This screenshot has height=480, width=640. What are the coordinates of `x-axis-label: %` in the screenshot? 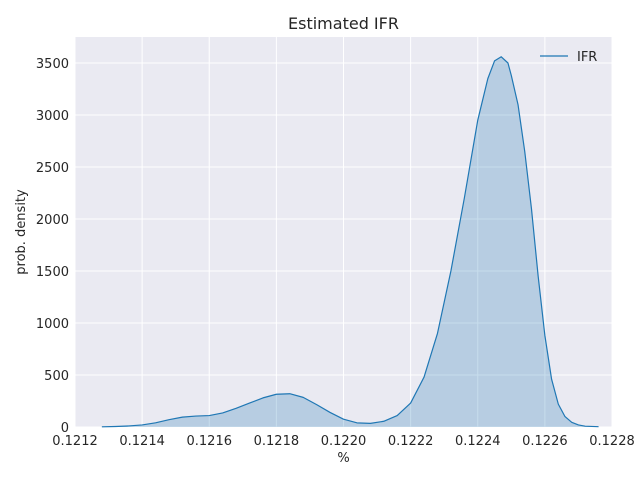 It's located at (343, 458).